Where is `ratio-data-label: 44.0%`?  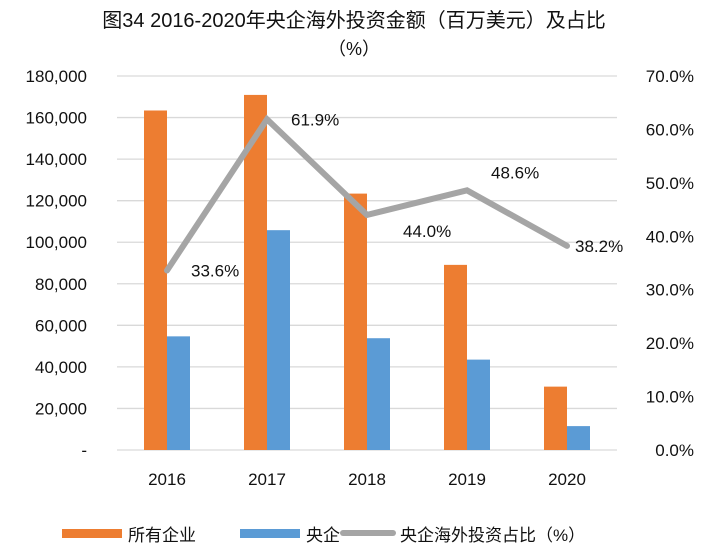 ratio-data-label: 44.0% is located at coordinates (427, 231).